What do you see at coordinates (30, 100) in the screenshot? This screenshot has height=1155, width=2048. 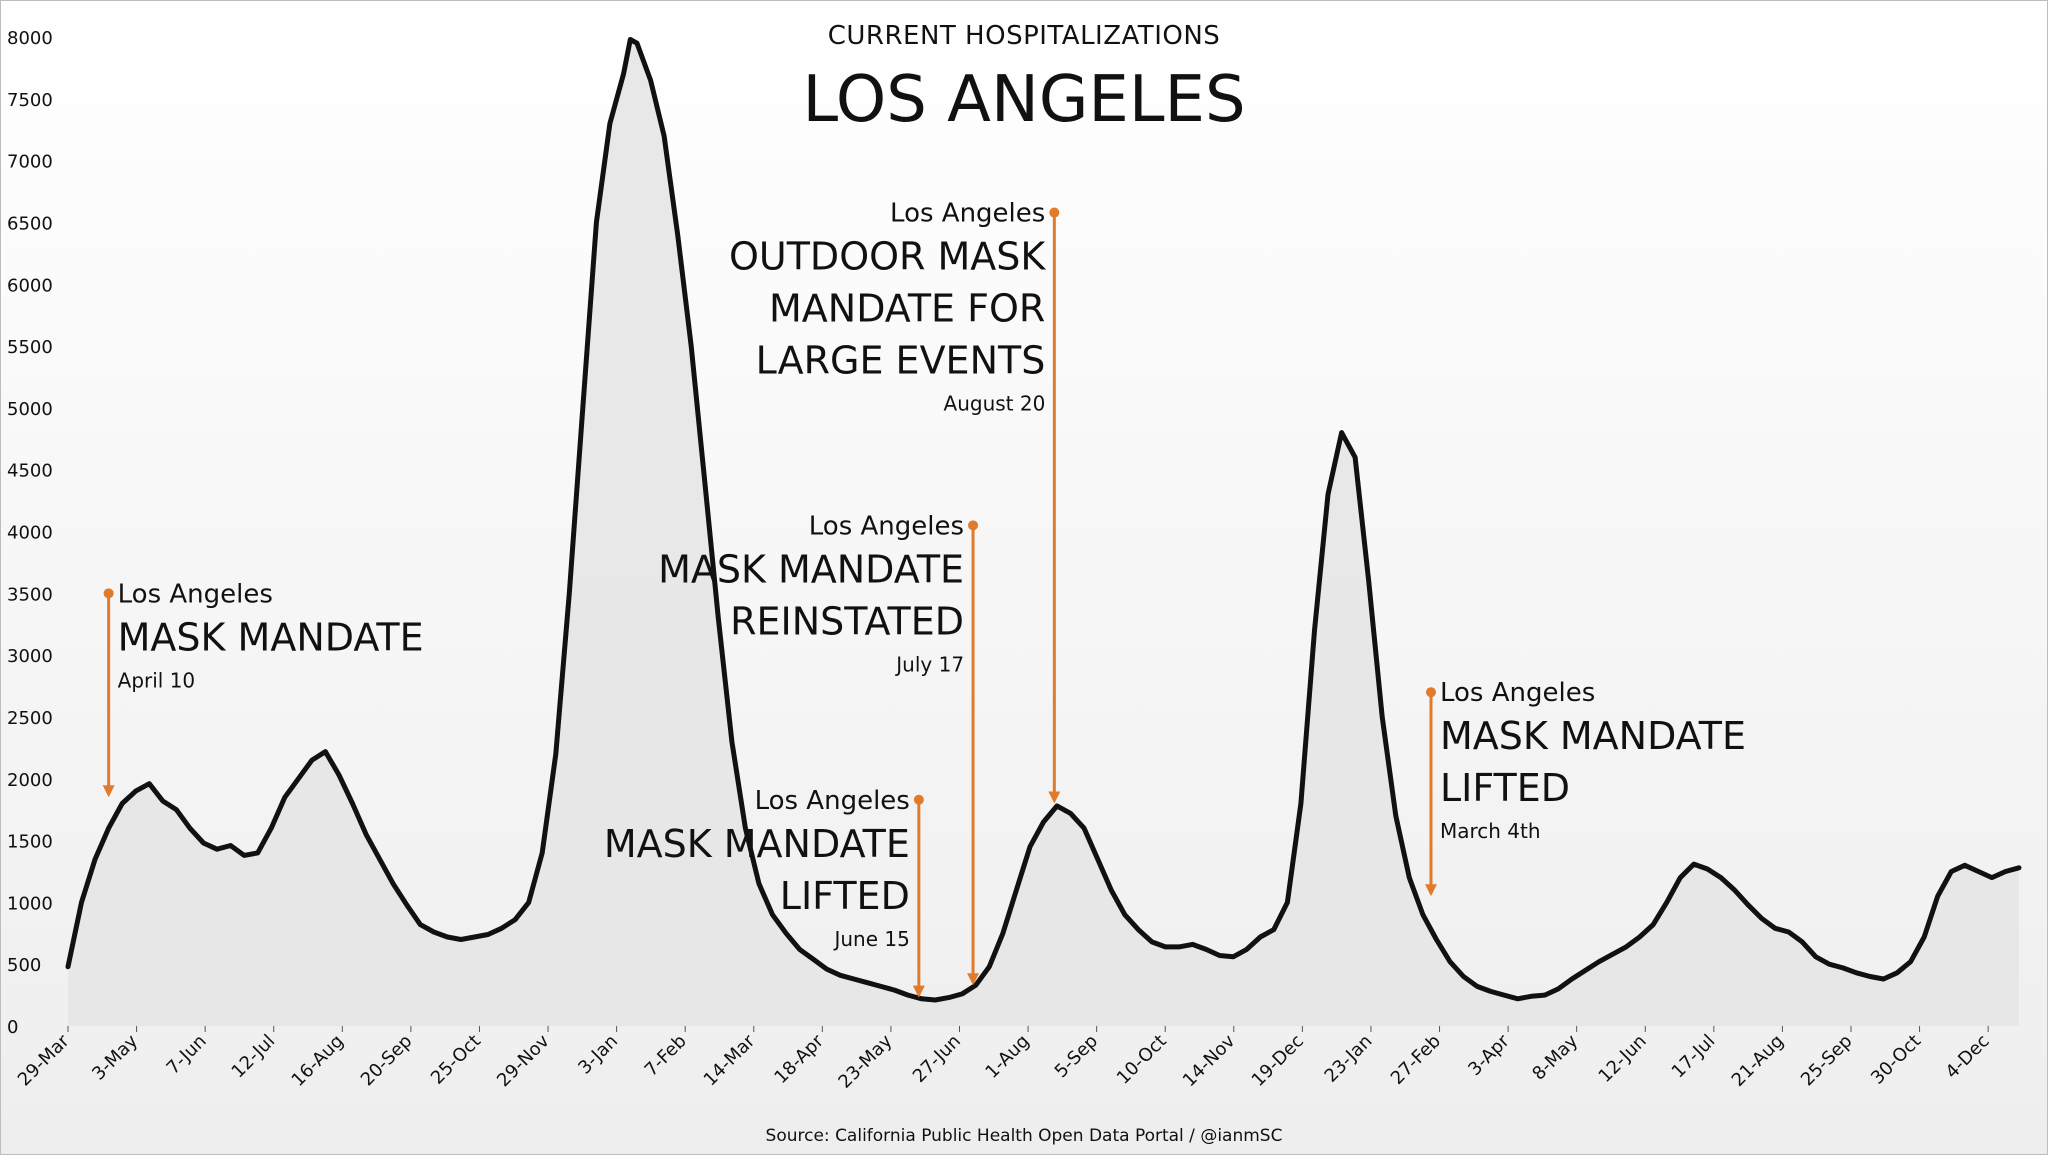 I see `y-tick-label: 7500` at bounding box center [30, 100].